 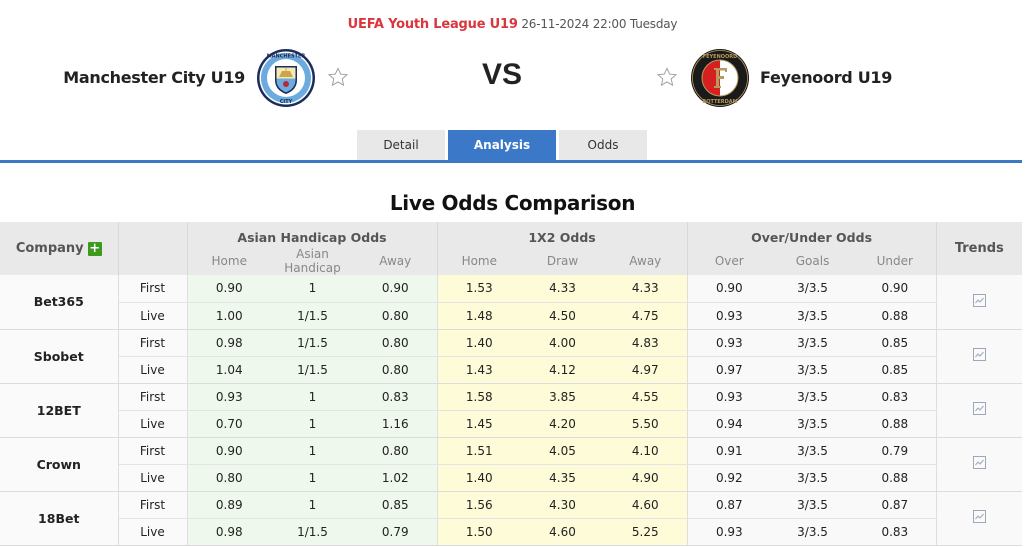 I want to click on company-name: Bet365, so click(x=59, y=302).